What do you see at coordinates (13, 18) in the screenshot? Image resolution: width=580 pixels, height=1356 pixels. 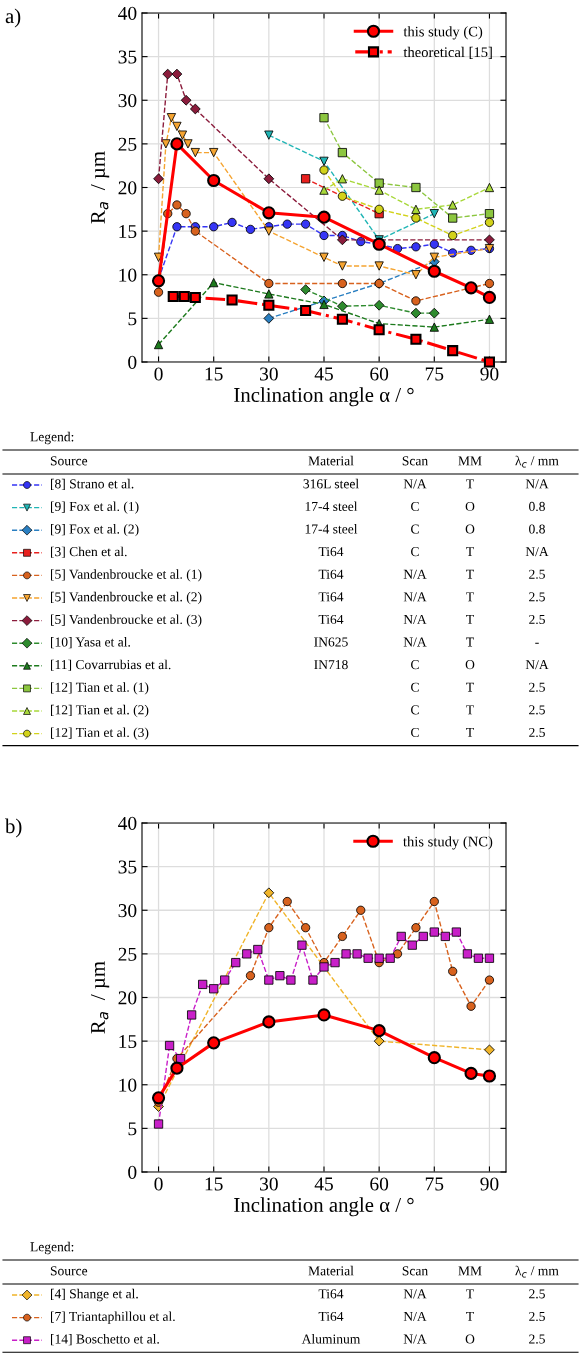 I see `chart-title: a)` at bounding box center [13, 18].